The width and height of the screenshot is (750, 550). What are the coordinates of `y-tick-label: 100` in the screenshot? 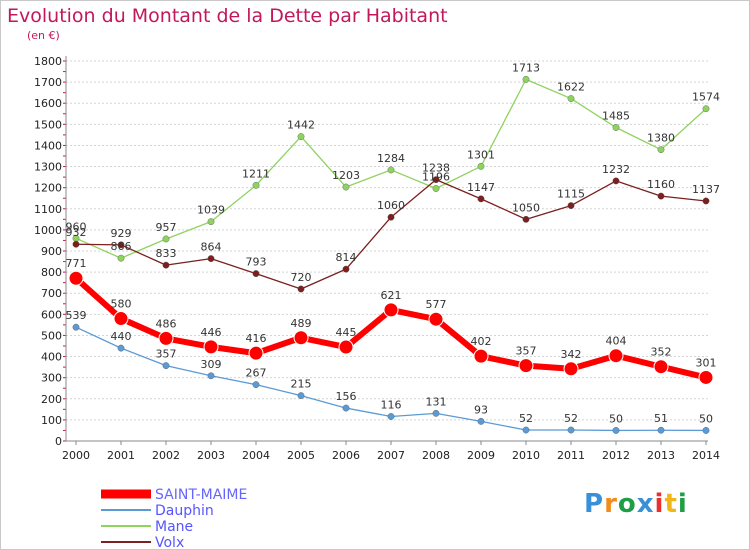 It's located at (51, 420).